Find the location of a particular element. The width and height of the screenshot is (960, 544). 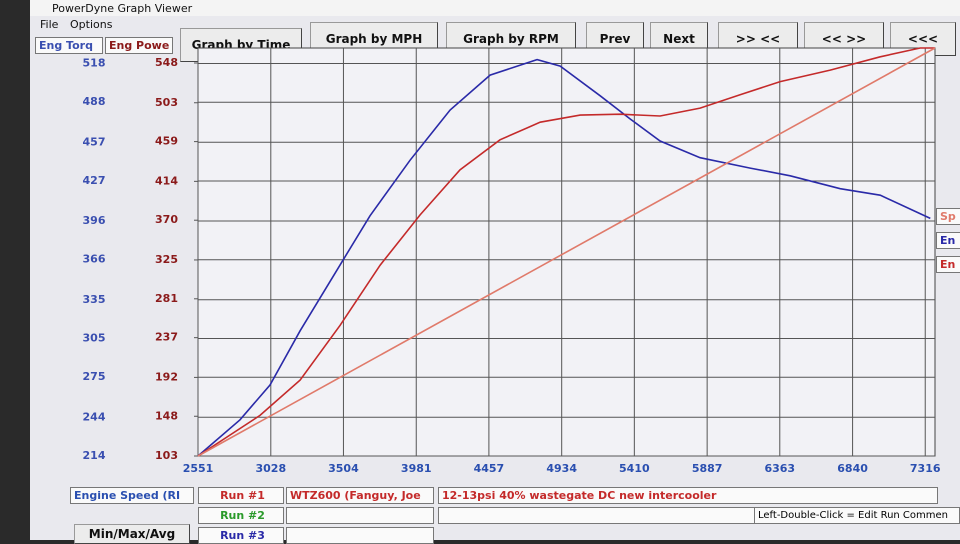

y2-tick-label: 192 is located at coordinates (166, 376).